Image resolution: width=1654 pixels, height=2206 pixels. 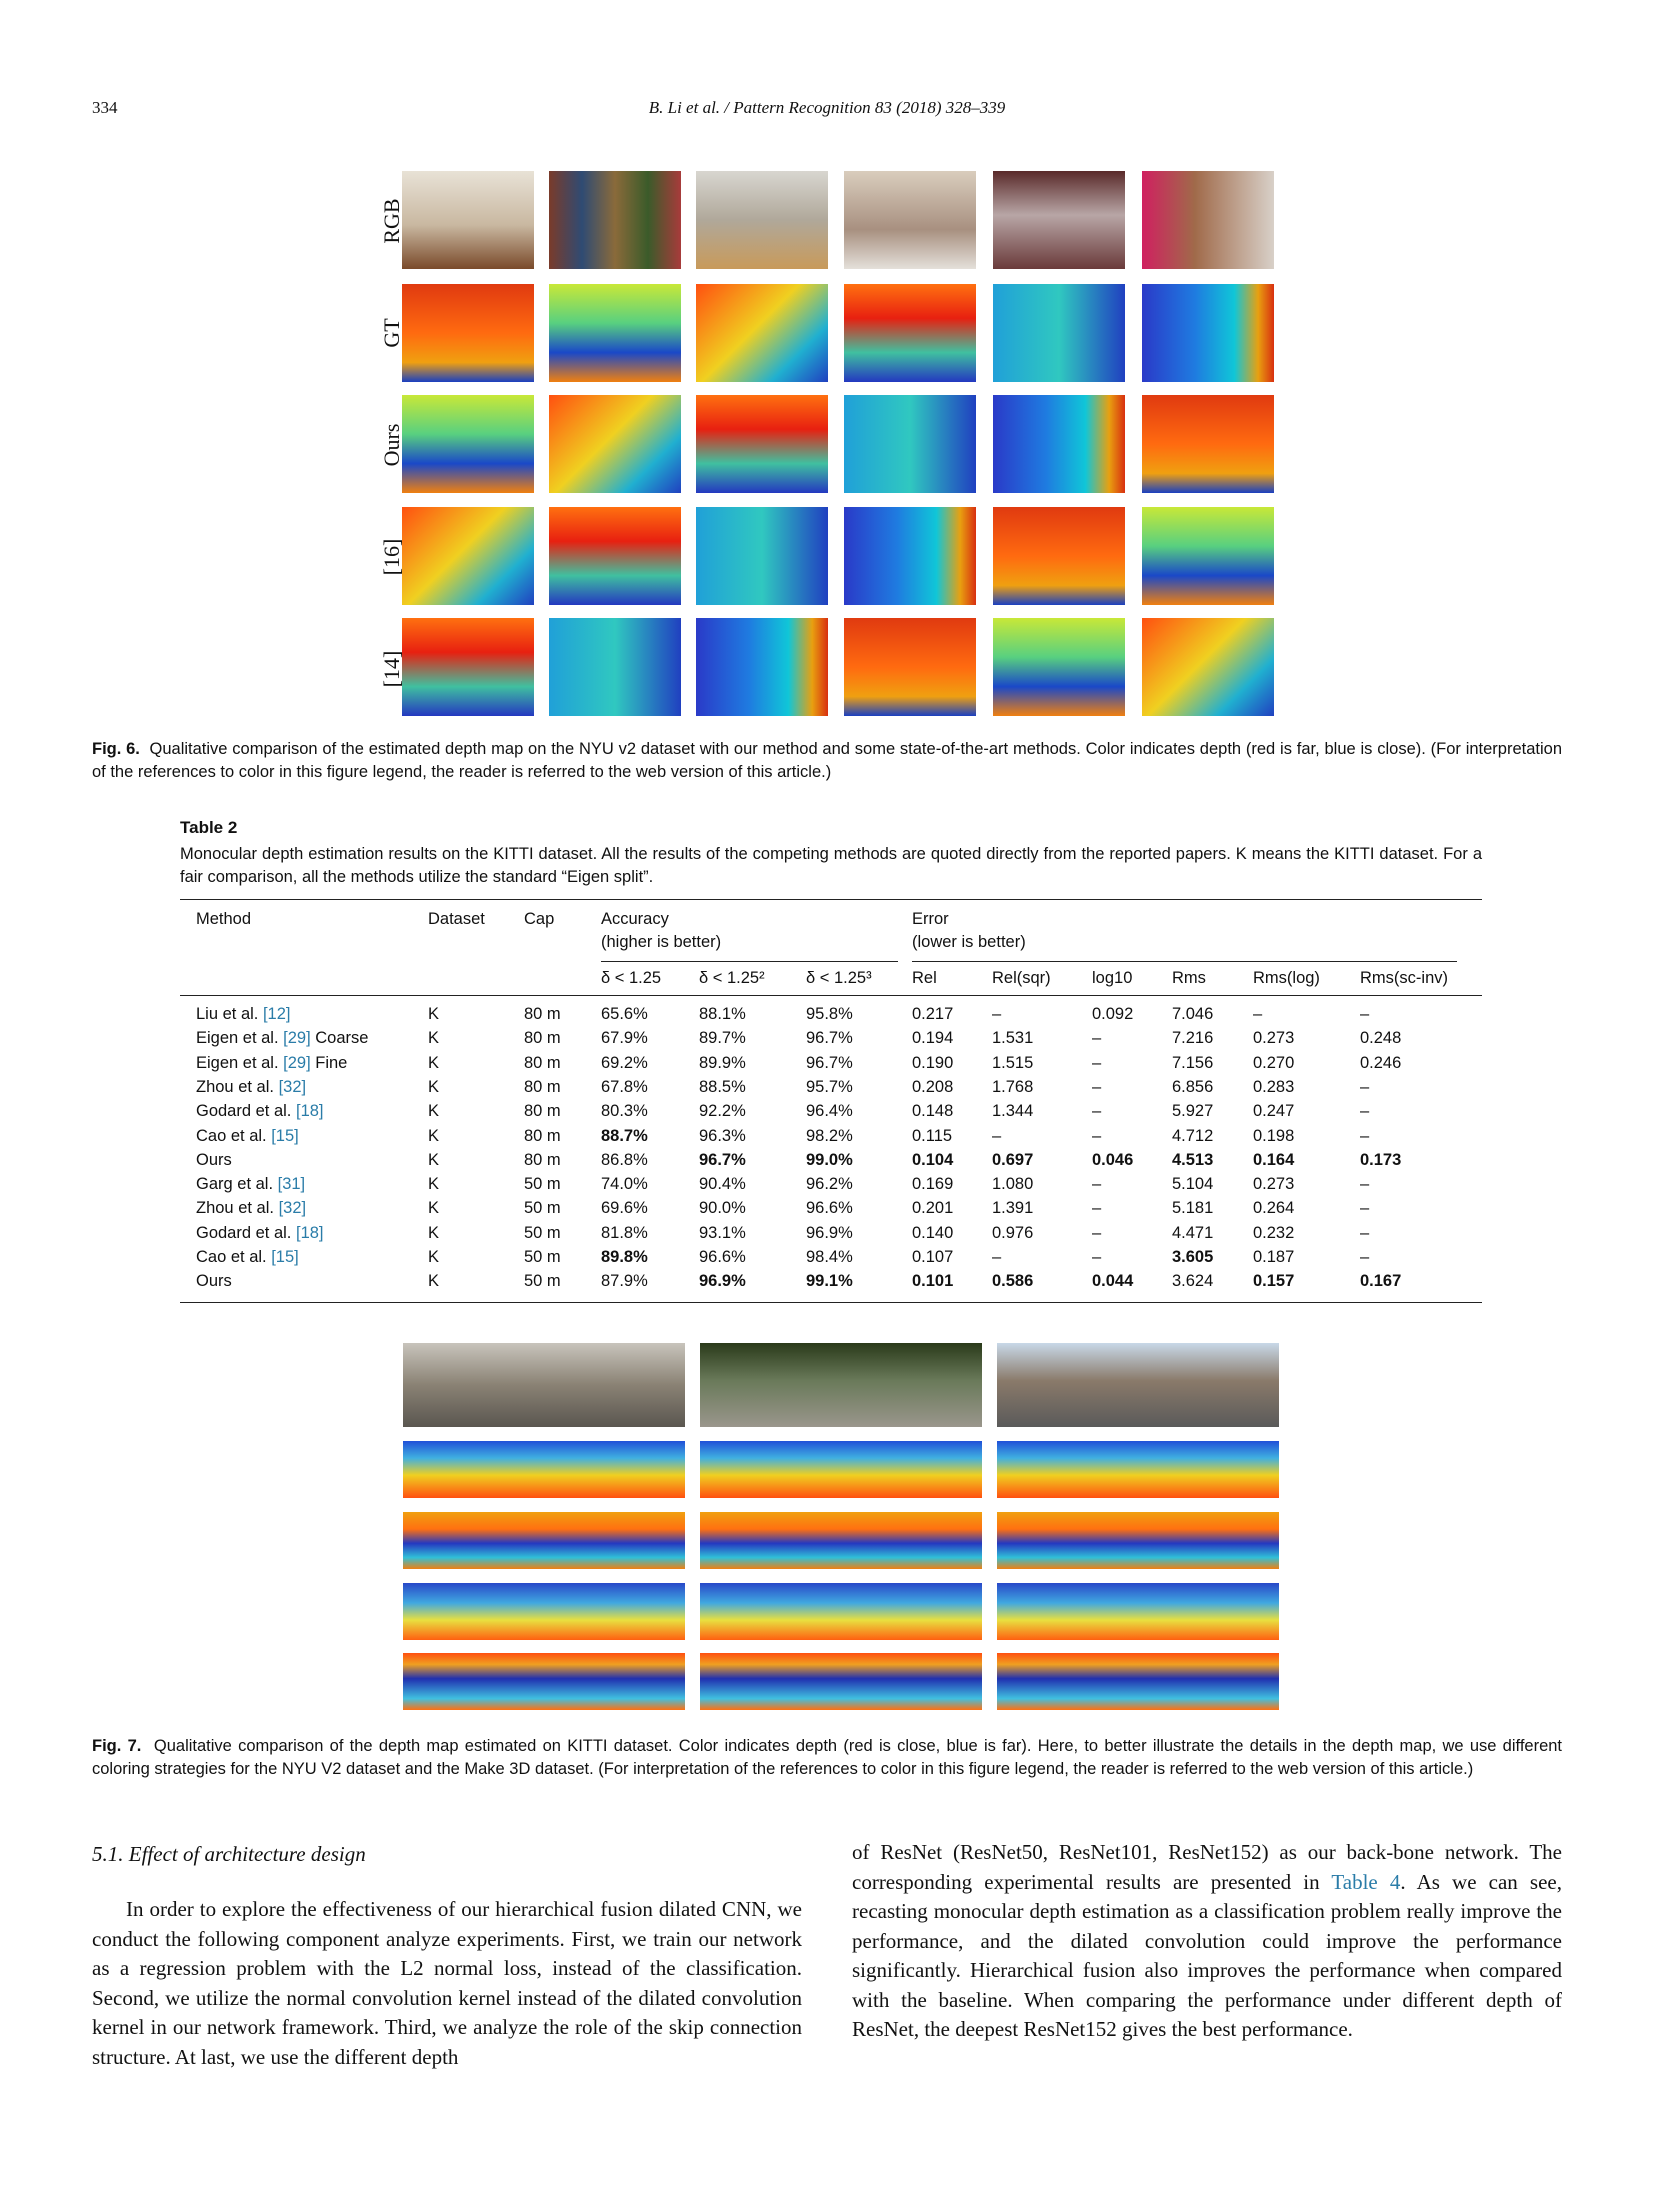 What do you see at coordinates (1013, 1111) in the screenshot?
I see `value-cell: 1.344` at bounding box center [1013, 1111].